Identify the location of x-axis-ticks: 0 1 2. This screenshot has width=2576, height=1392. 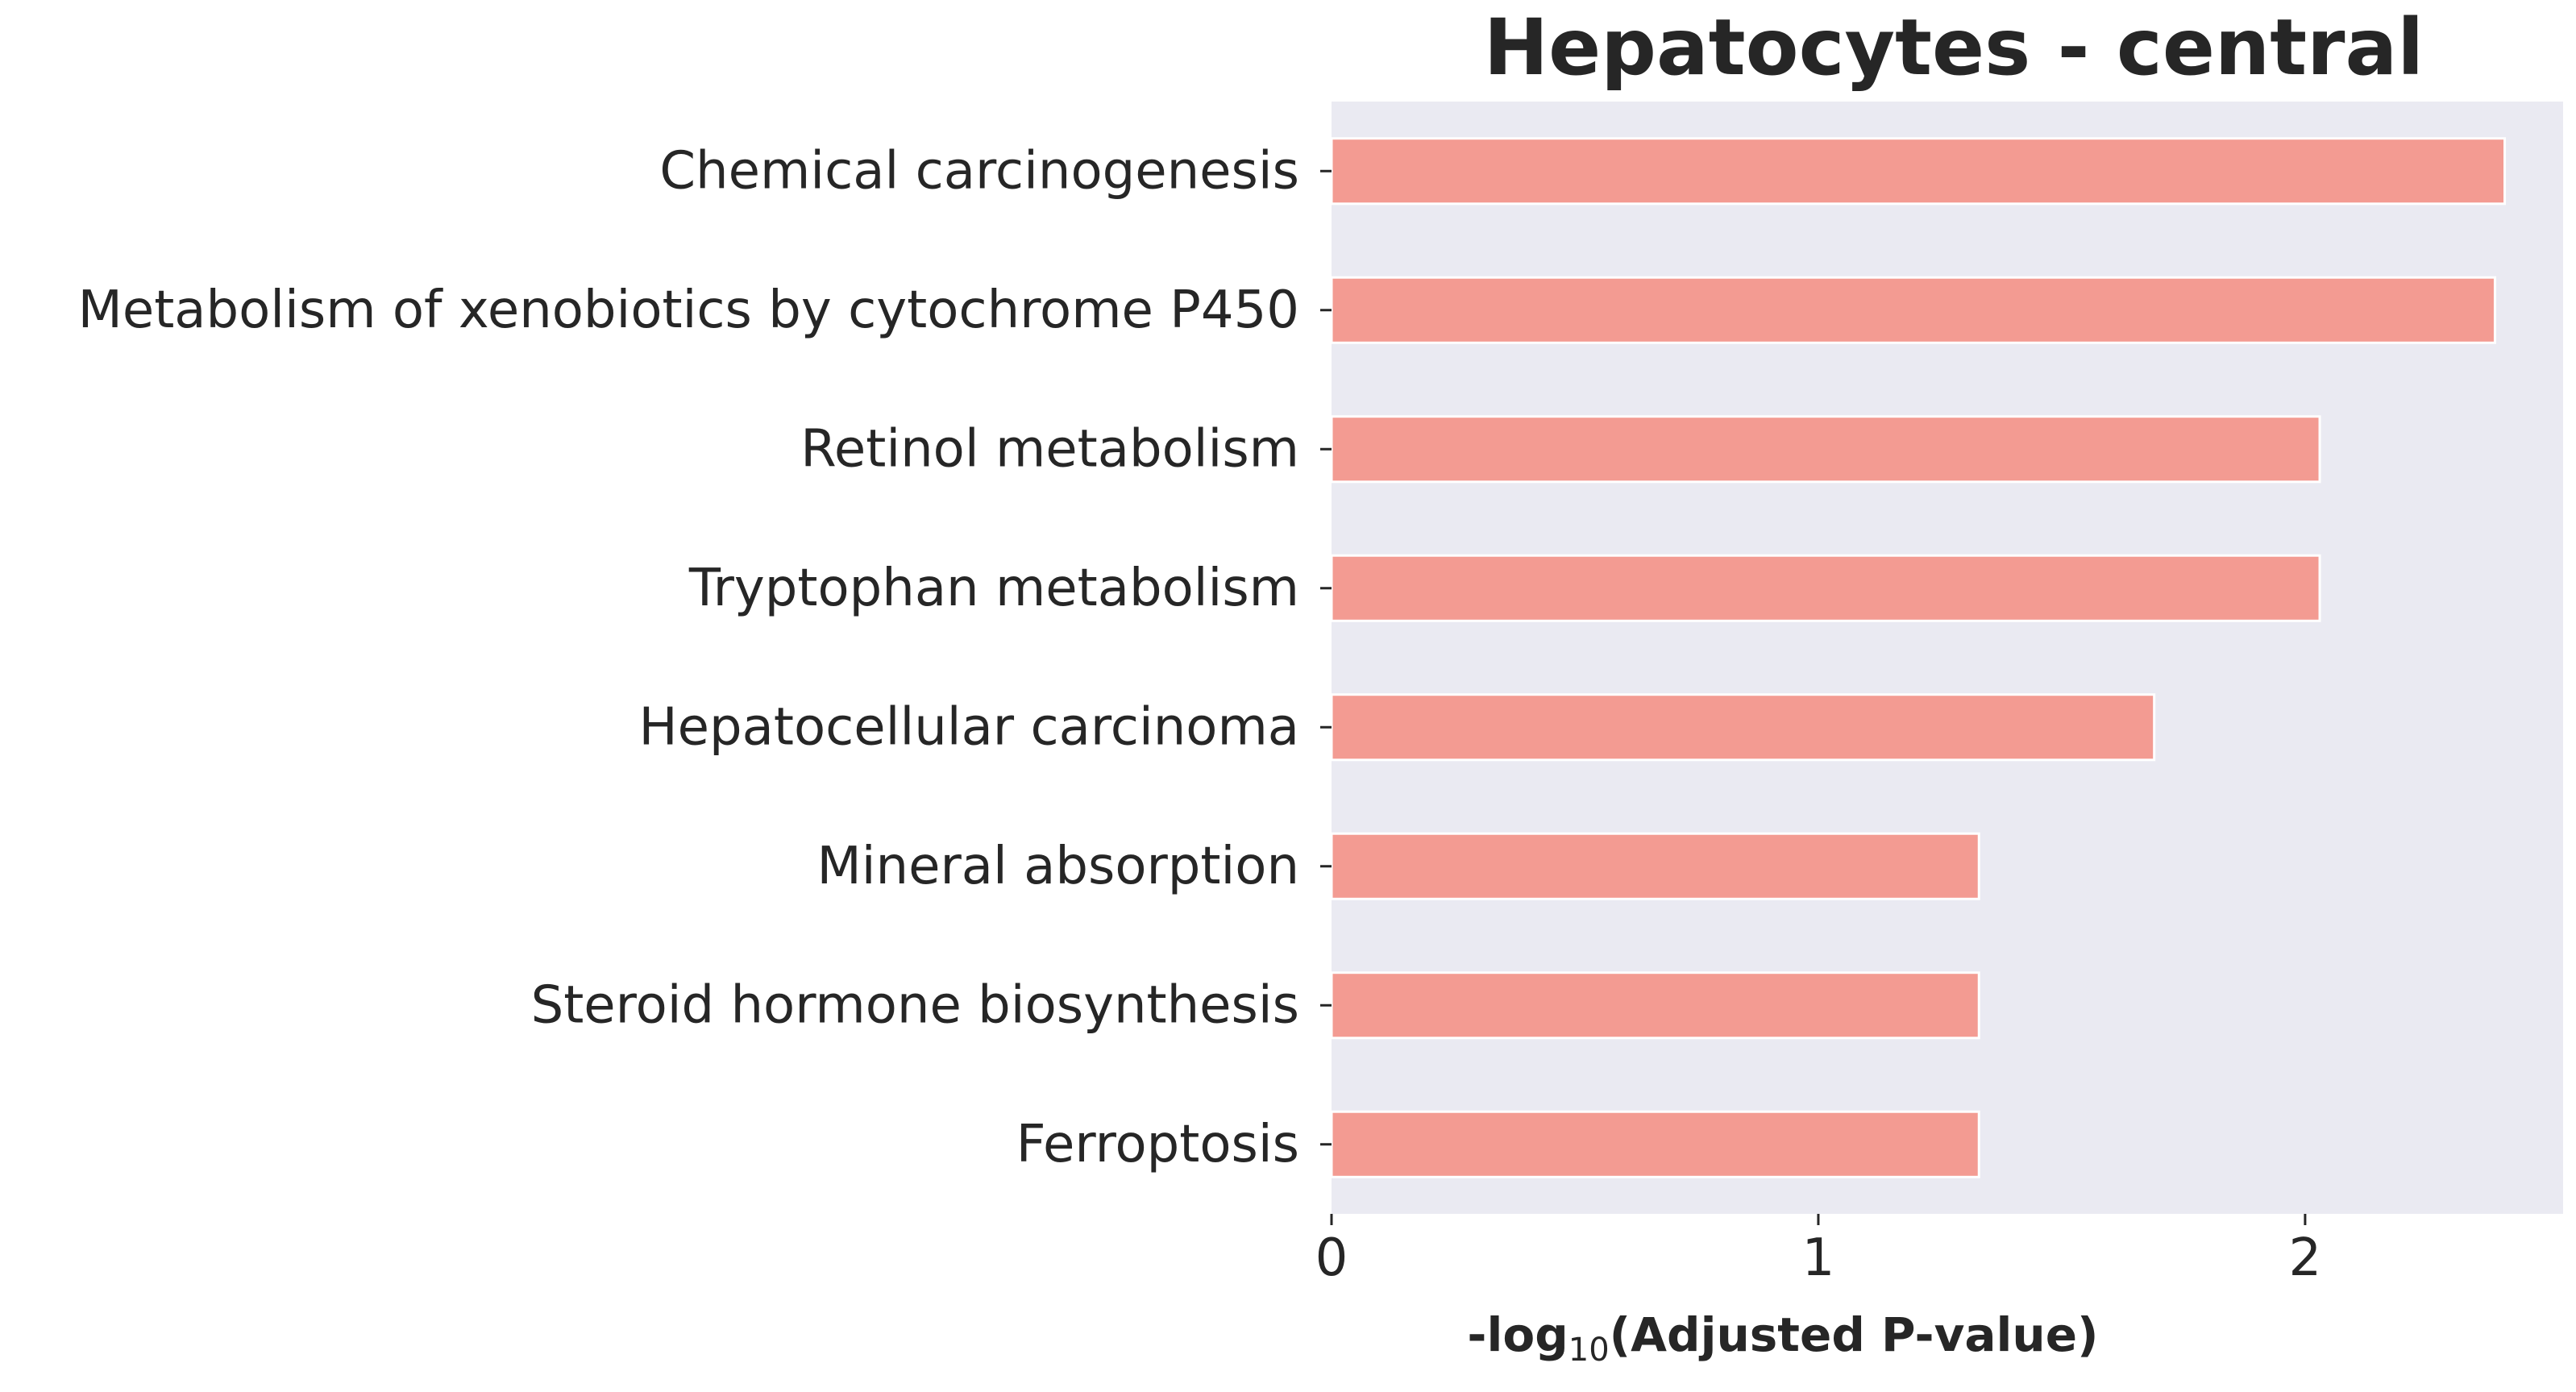
(1818, 1251).